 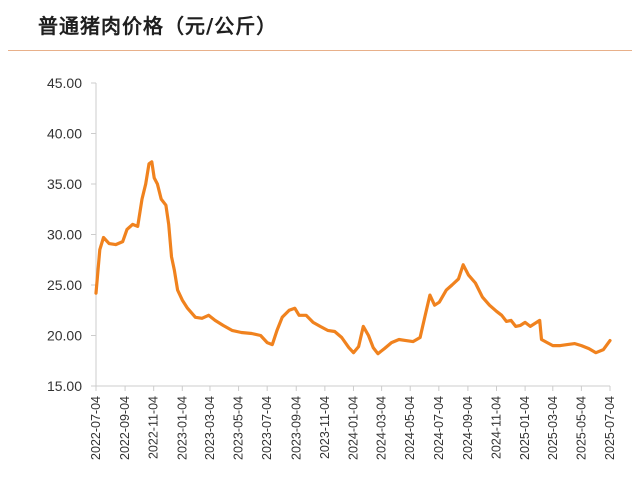 I want to click on x-tick-label: 2024-01-04, so click(x=353, y=428).